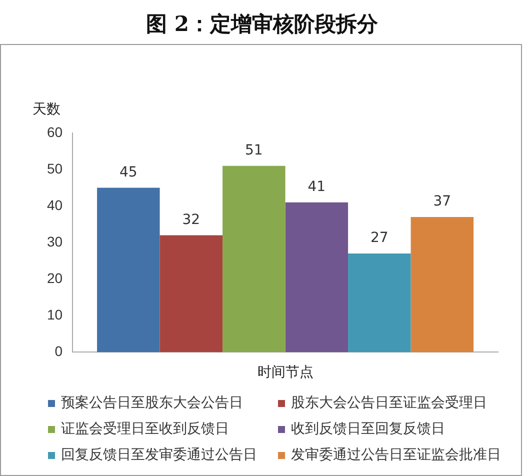  I want to click on data-label: 51, so click(253, 150).